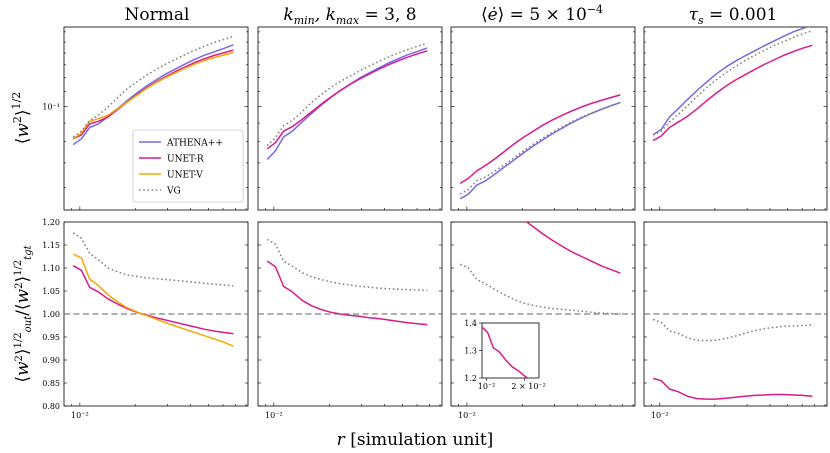 The height and width of the screenshot is (453, 830). I want to click on bottom-ytick-label: 0.80, so click(51, 406).